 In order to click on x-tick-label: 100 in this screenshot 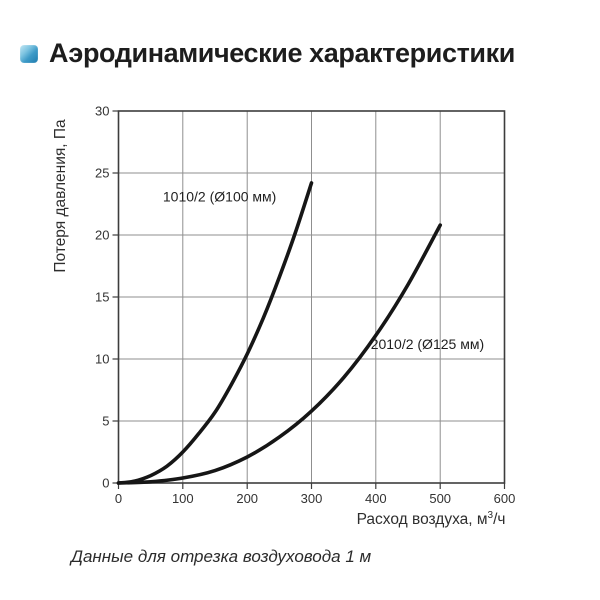, I will do `click(183, 498)`.